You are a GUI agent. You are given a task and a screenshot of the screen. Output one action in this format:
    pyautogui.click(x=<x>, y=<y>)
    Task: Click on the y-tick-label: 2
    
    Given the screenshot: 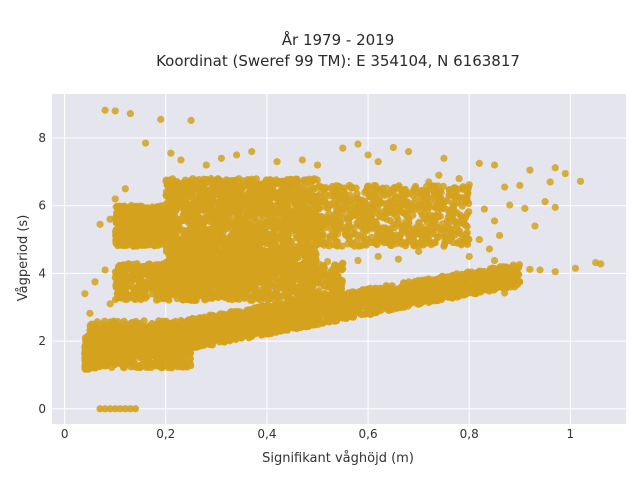 What is the action you would take?
    pyautogui.click(x=42, y=341)
    